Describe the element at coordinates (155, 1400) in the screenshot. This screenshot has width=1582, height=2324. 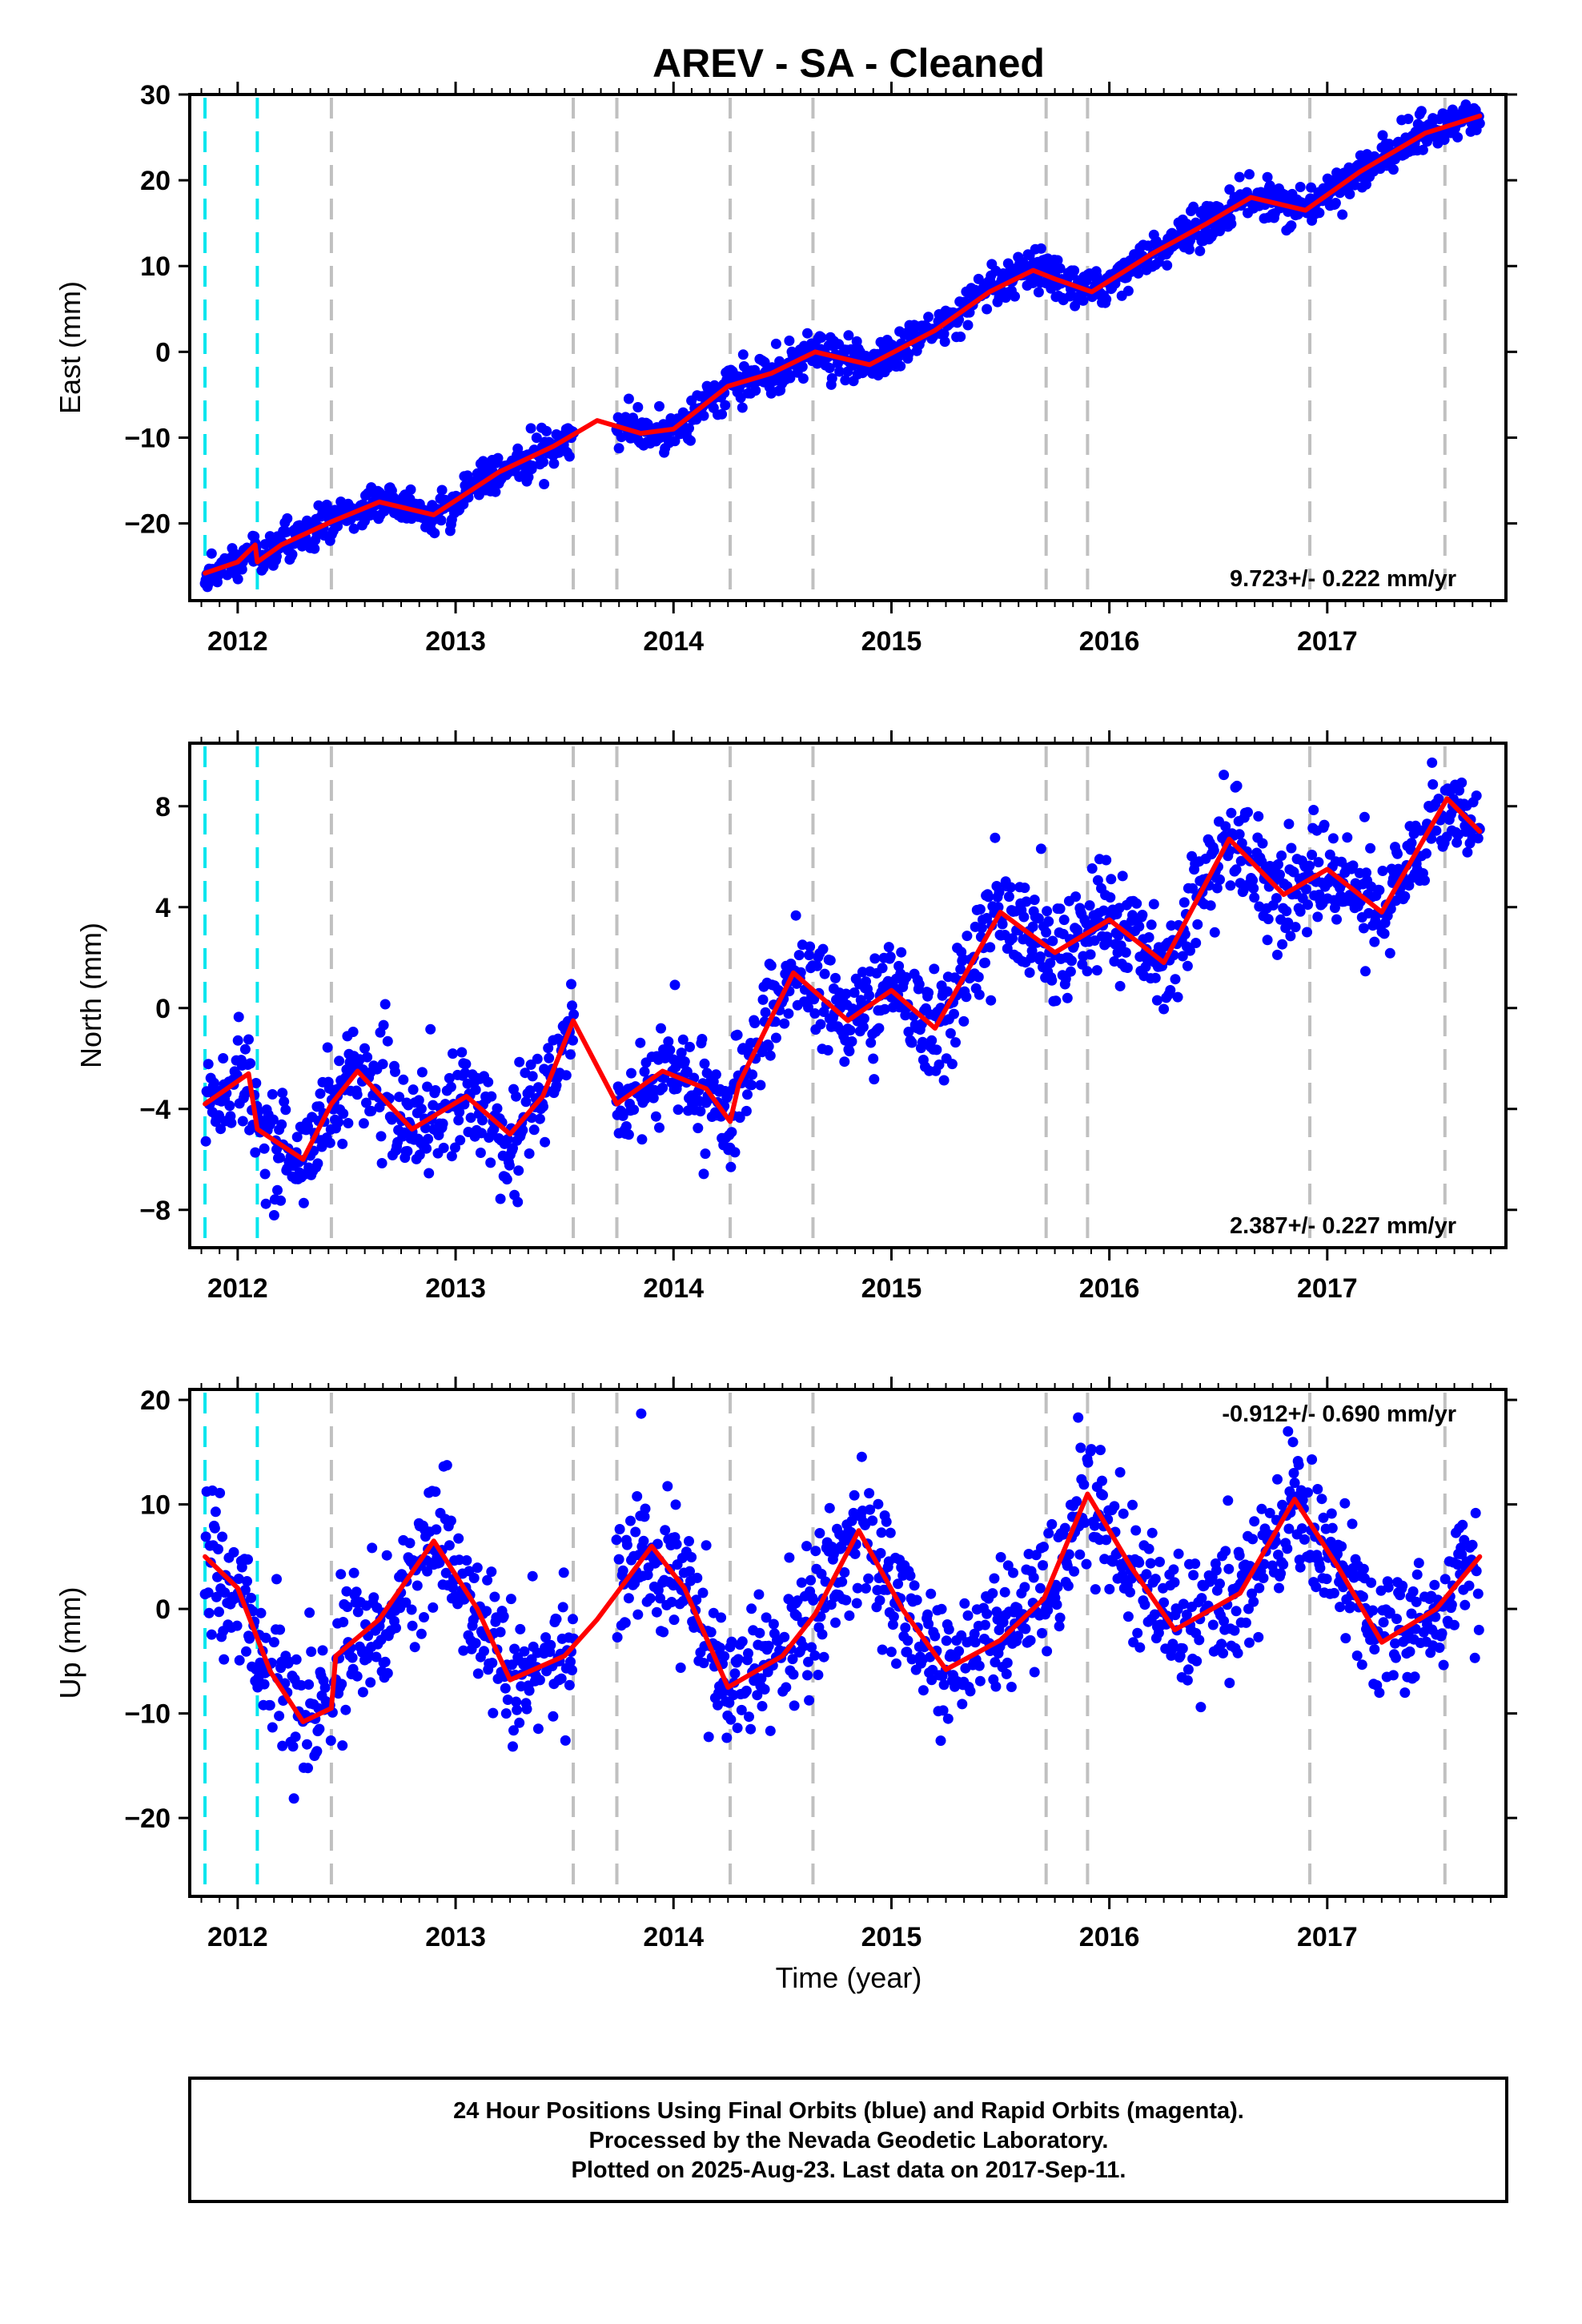
I see `up-y-tick-label: 20` at that location.